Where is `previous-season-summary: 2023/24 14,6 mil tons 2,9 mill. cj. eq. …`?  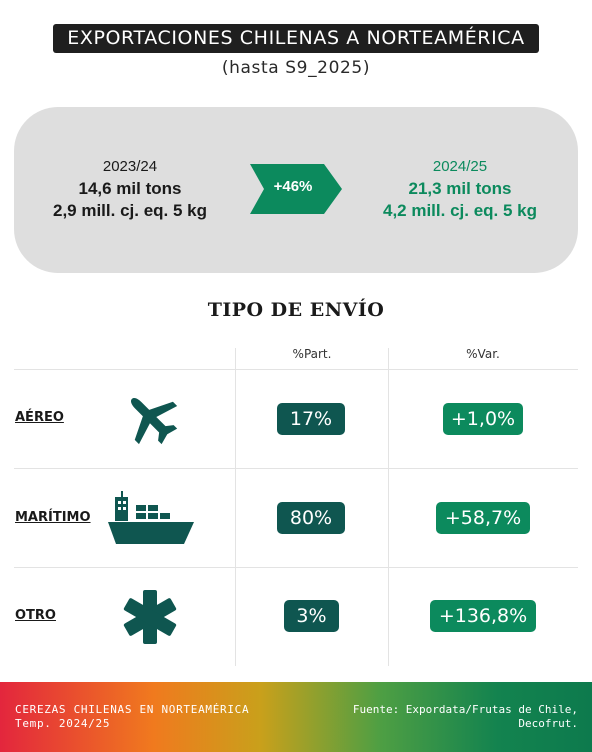
previous-season-summary: 2023/24 14,6 mil tons 2,9 mill. cj. eq. … is located at coordinates (130, 189).